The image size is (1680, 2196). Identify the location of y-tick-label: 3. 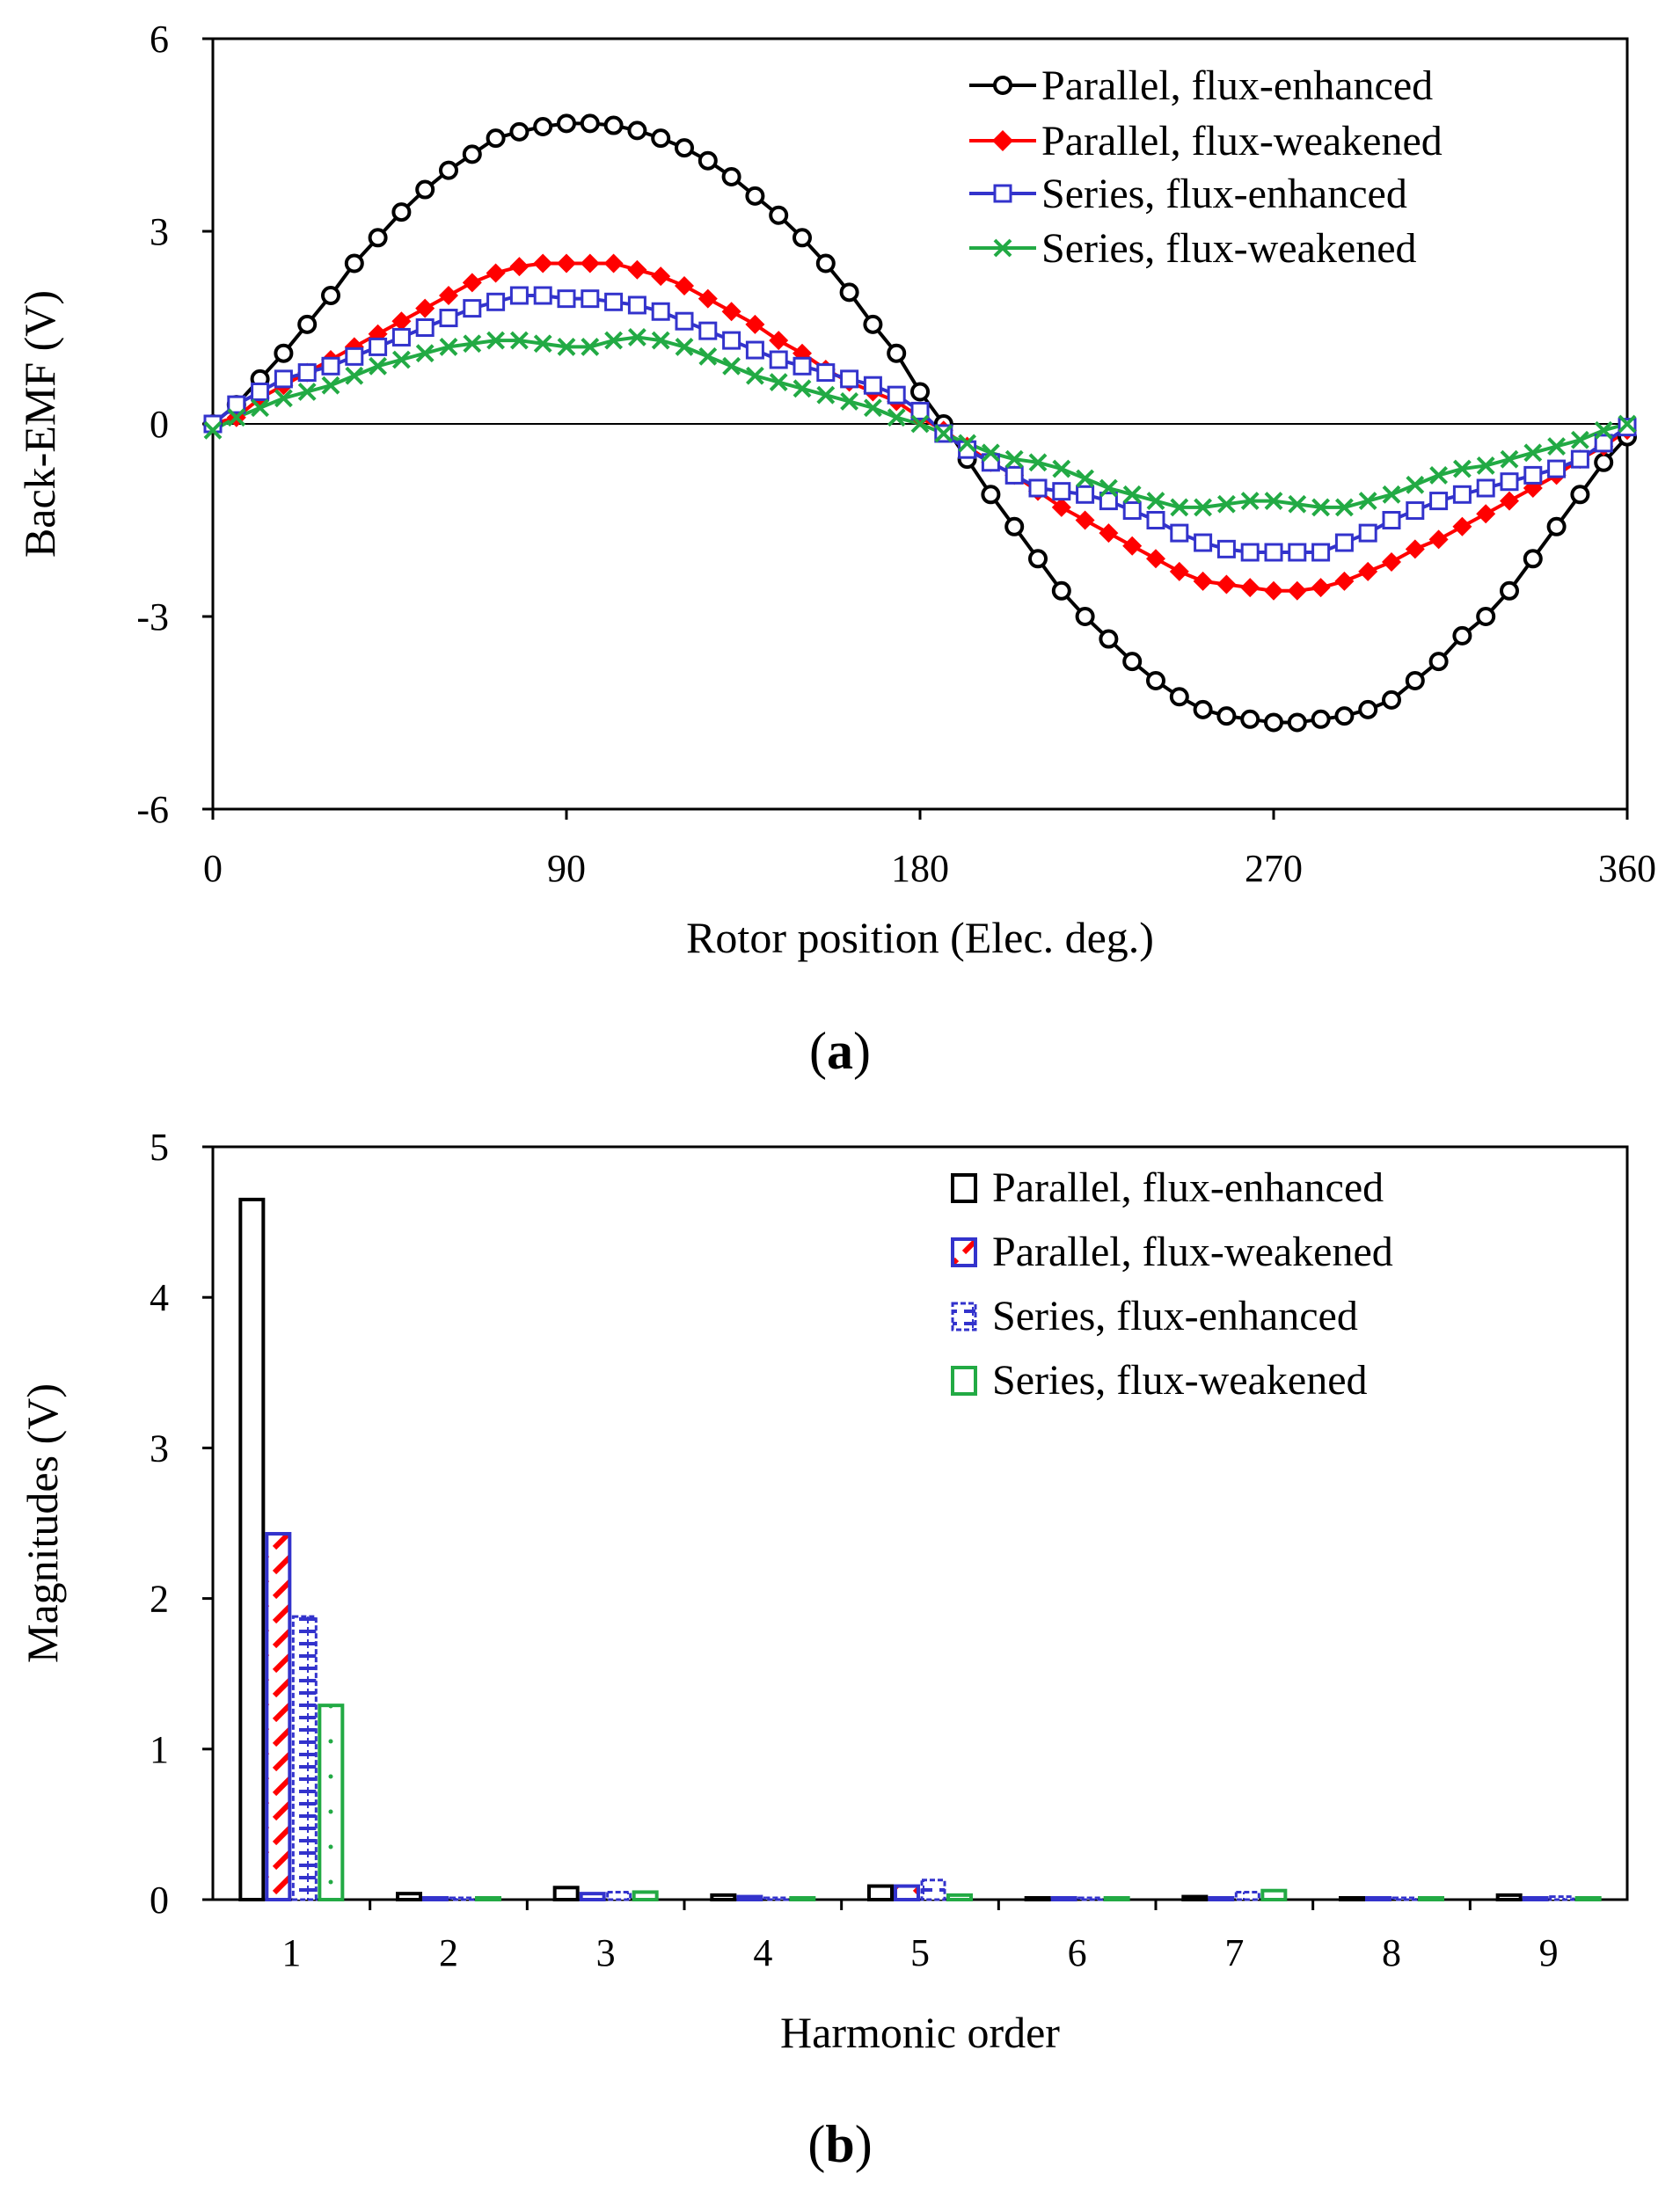
(159, 1448).